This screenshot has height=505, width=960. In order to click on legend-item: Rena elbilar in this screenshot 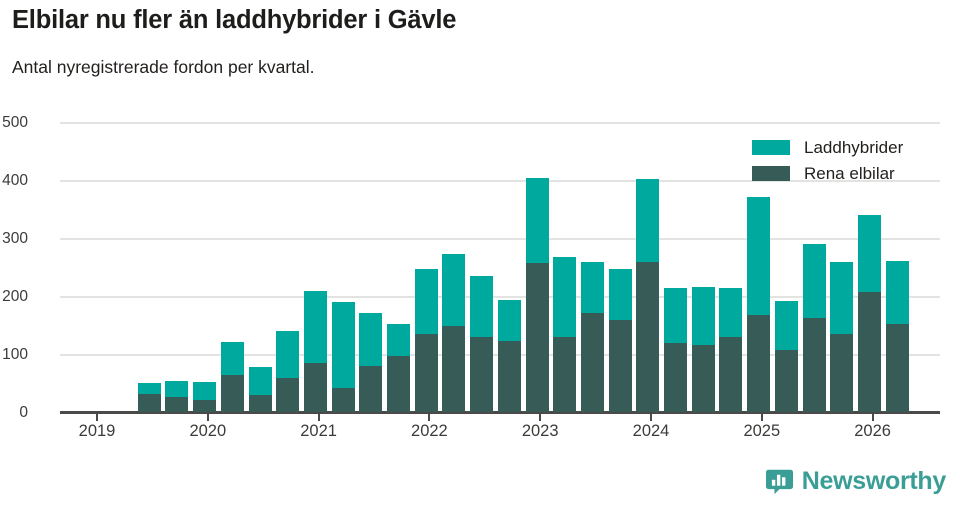, I will do `click(827, 173)`.